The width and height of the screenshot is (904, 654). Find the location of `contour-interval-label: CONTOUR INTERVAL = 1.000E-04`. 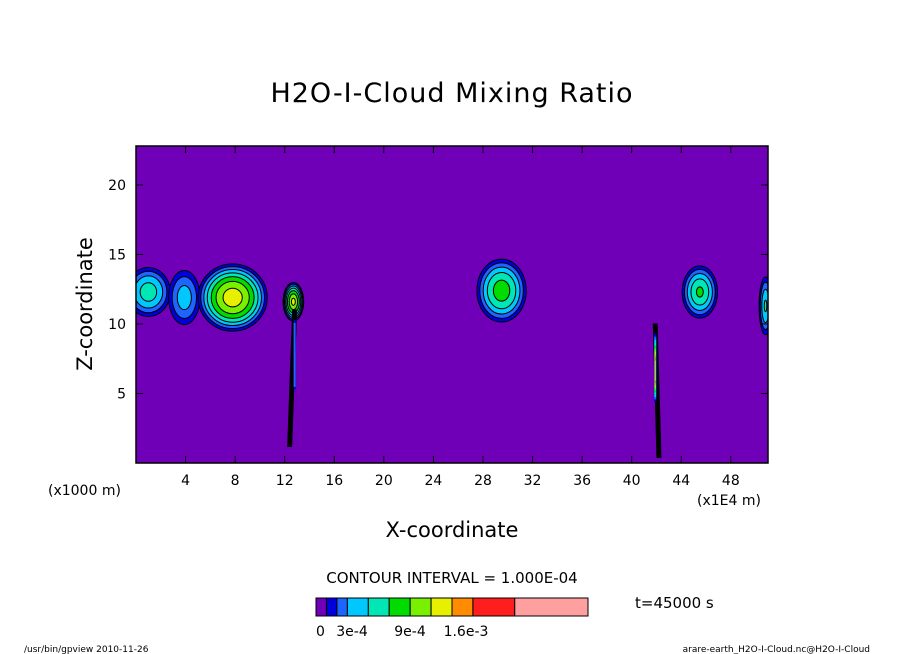

contour-interval-label: CONTOUR INTERVAL = 1.000E-04 is located at coordinates (451, 578).